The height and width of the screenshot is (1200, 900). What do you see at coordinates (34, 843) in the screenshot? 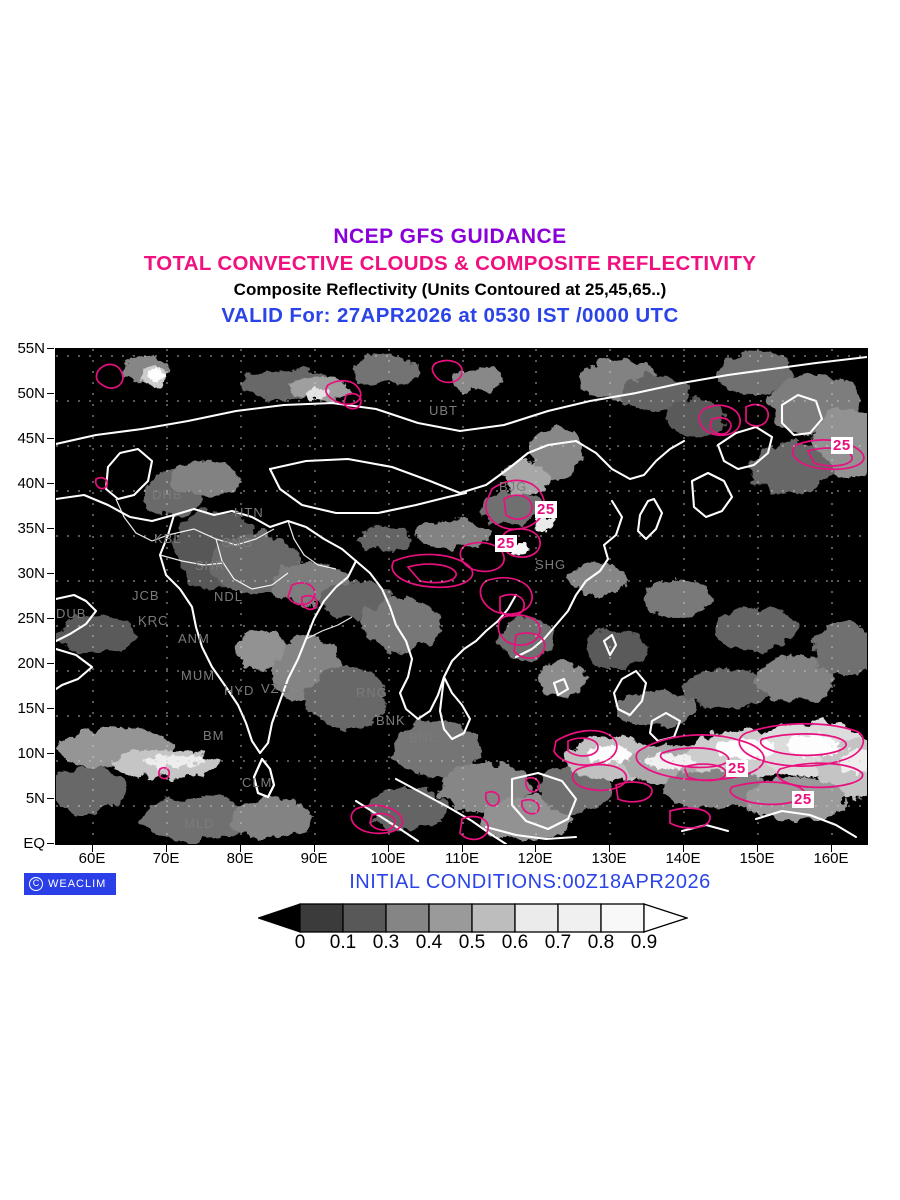
I see `y-tick-label: EQ` at bounding box center [34, 843].